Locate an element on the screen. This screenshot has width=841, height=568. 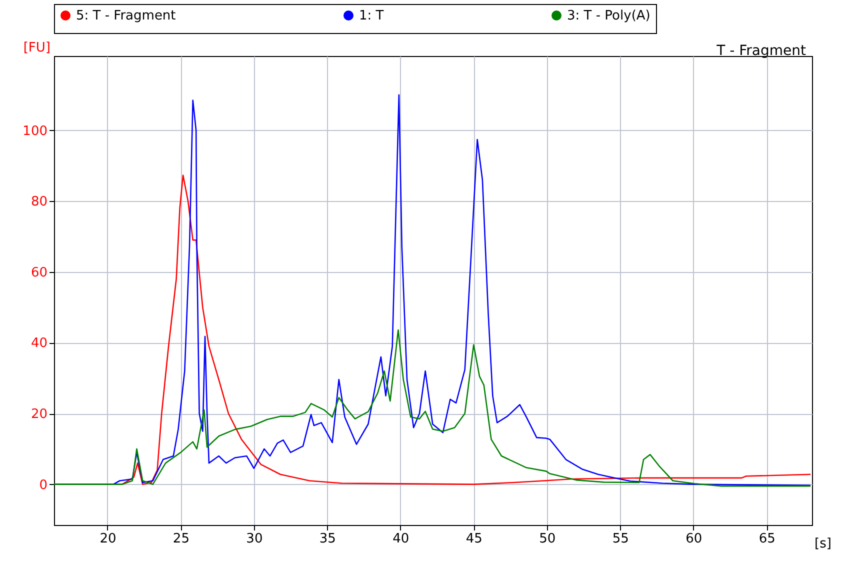
x-tick-label: 55 is located at coordinates (620, 539).